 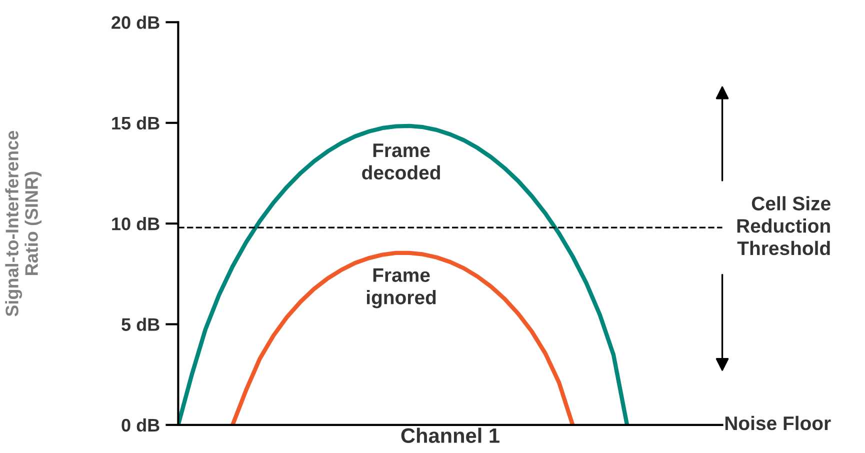 What do you see at coordinates (136, 223) in the screenshot?
I see `y-tick-label: 10 dB` at bounding box center [136, 223].